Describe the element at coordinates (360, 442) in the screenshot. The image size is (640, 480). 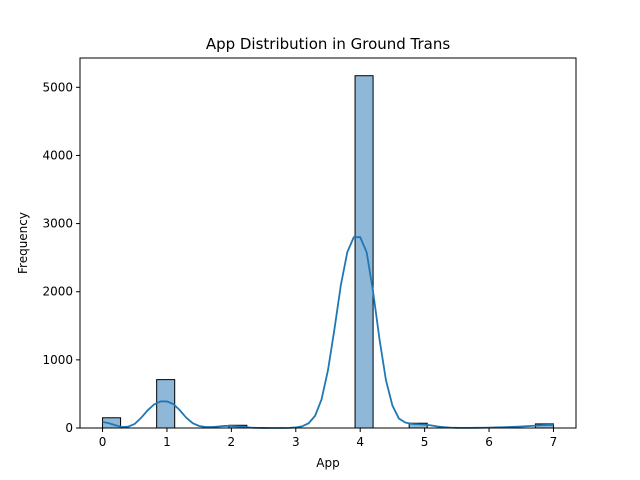
I see `x-tick-label: 4` at that location.